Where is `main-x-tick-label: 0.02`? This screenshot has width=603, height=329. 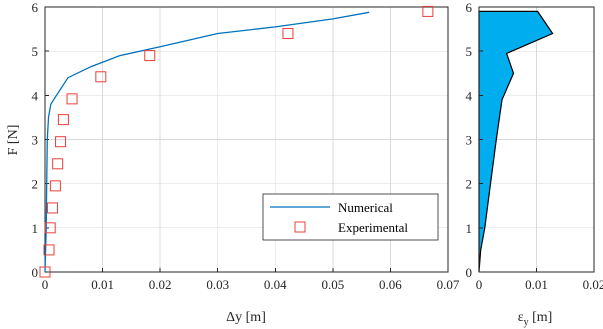 main-x-tick-label: 0.02 is located at coordinates (160, 284).